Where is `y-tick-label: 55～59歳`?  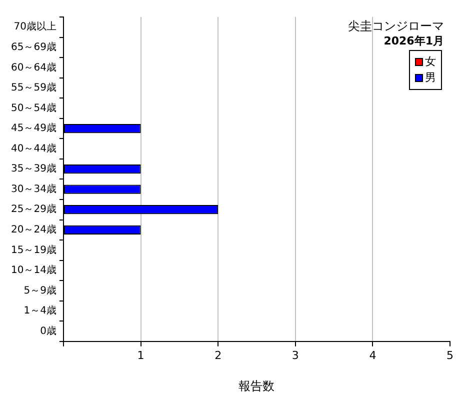 y-tick-label: 55～59歳 is located at coordinates (33, 88).